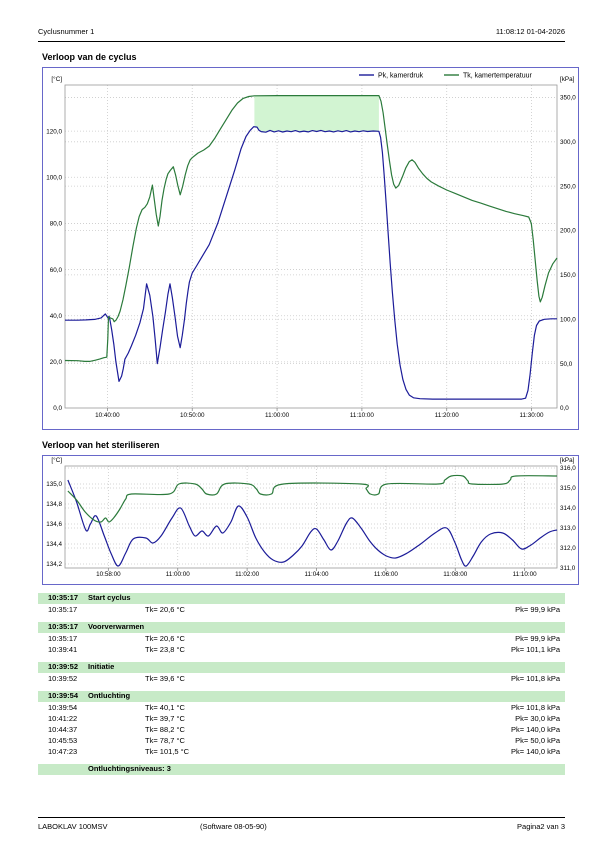  What do you see at coordinates (535, 649) in the screenshot?
I see `event-pressure: Pk= 101,1 kPa` at bounding box center [535, 649].